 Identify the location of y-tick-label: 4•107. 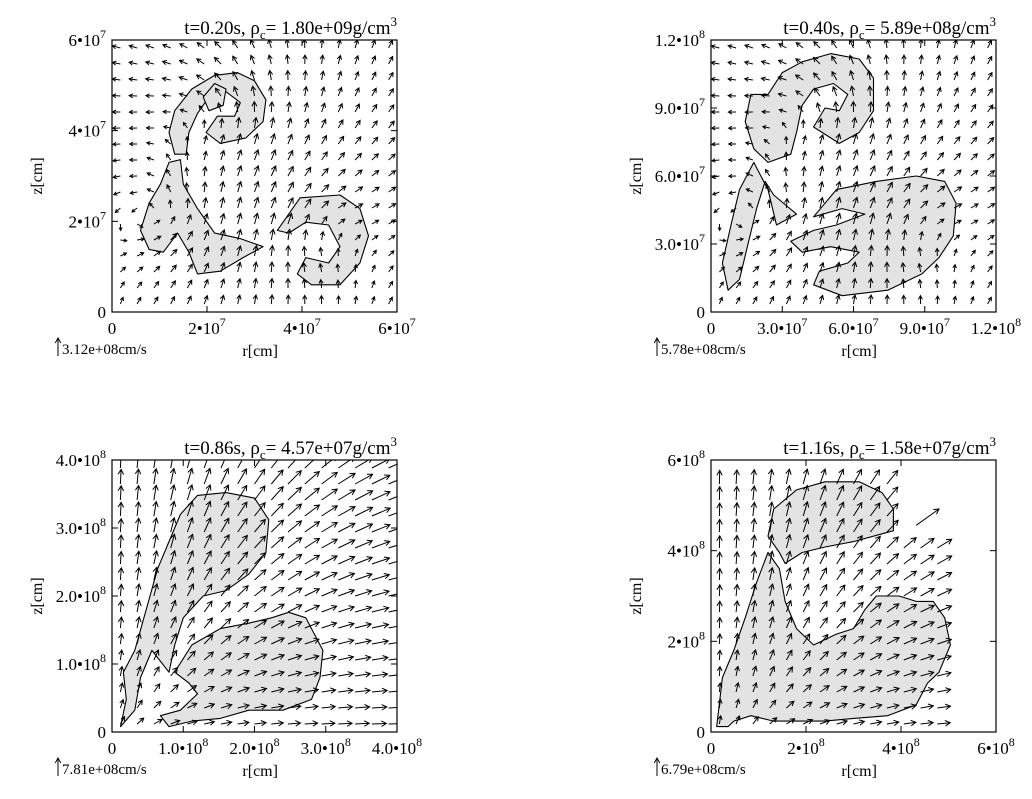
(87, 129).